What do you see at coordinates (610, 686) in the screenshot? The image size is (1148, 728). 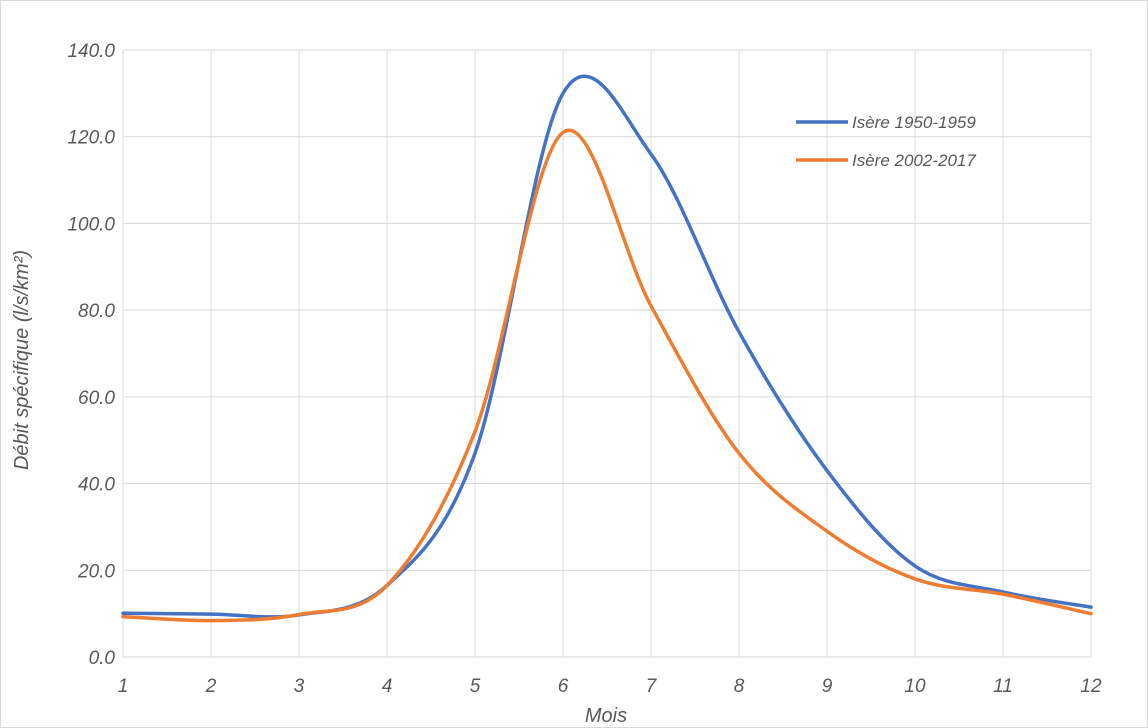 I see `x-tick-labels: 1 2 3 4 5 6 7 8 9 10 11 12` at bounding box center [610, 686].